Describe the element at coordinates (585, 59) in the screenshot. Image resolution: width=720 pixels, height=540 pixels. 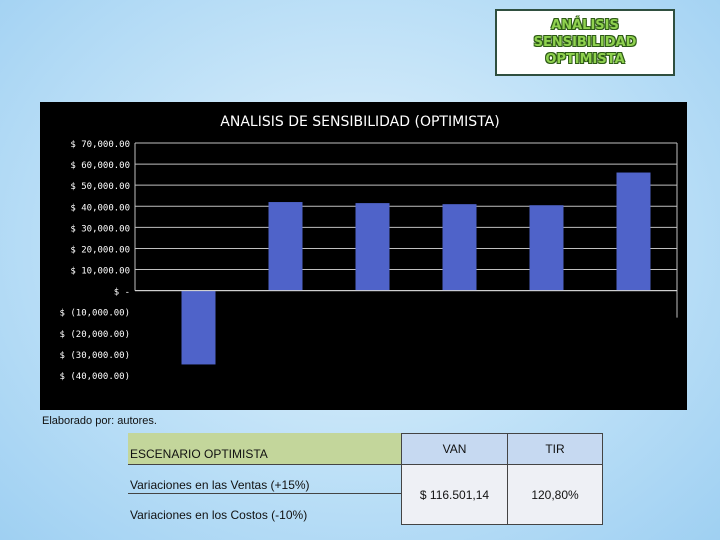
I see `slide-title-line3: OPTIMISTA` at that location.